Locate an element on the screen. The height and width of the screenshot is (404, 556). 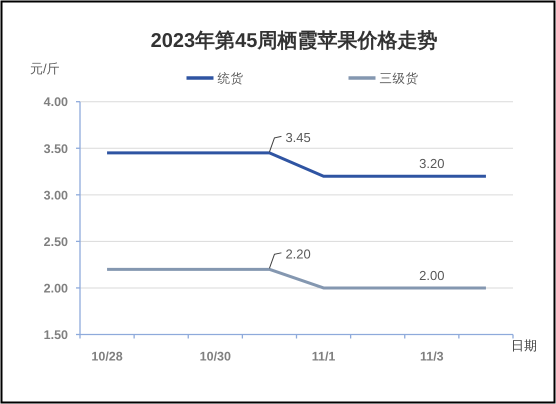
legend-label: 三级货 is located at coordinates (399, 79).